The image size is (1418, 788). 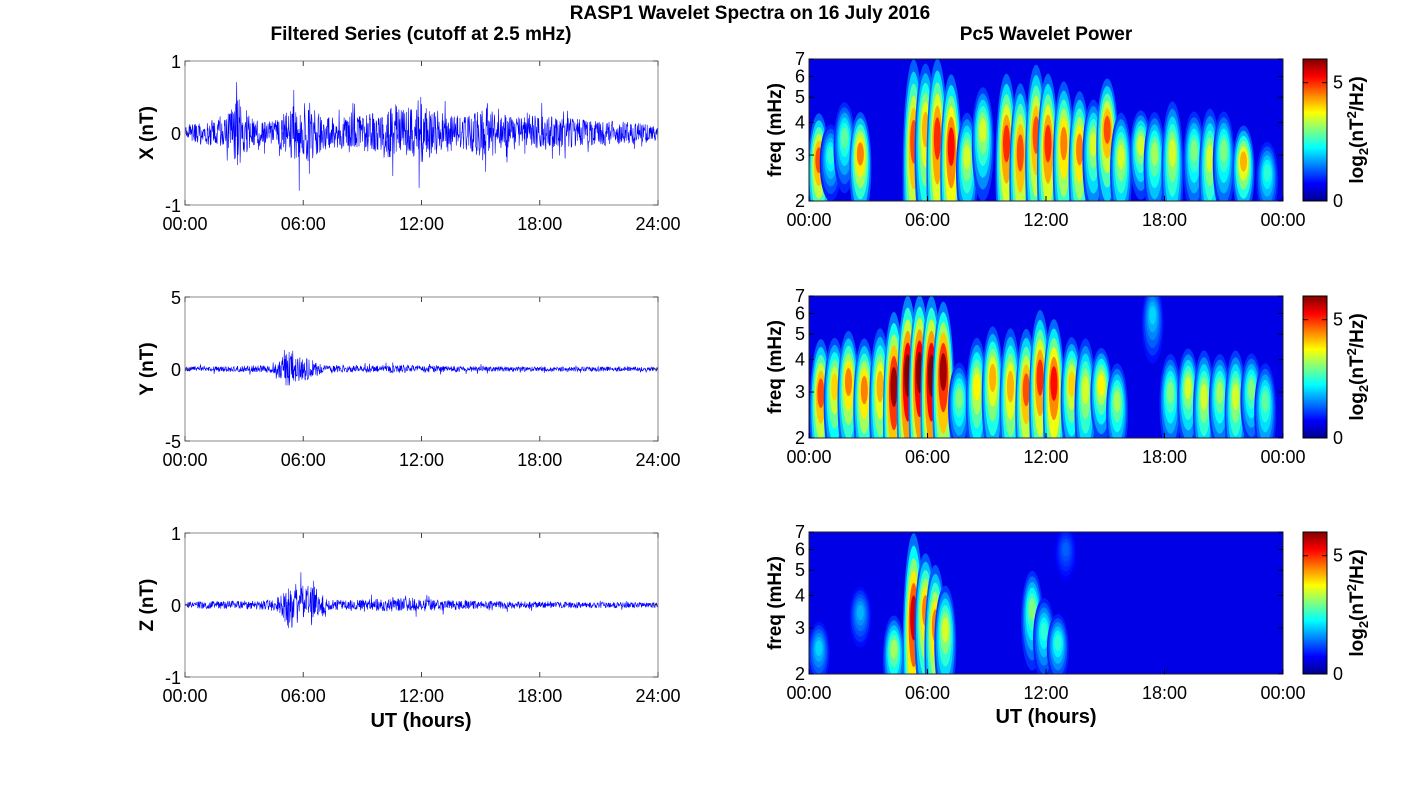 What do you see at coordinates (421, 367) in the screenshot?
I see `series-trace-y` at bounding box center [421, 367].